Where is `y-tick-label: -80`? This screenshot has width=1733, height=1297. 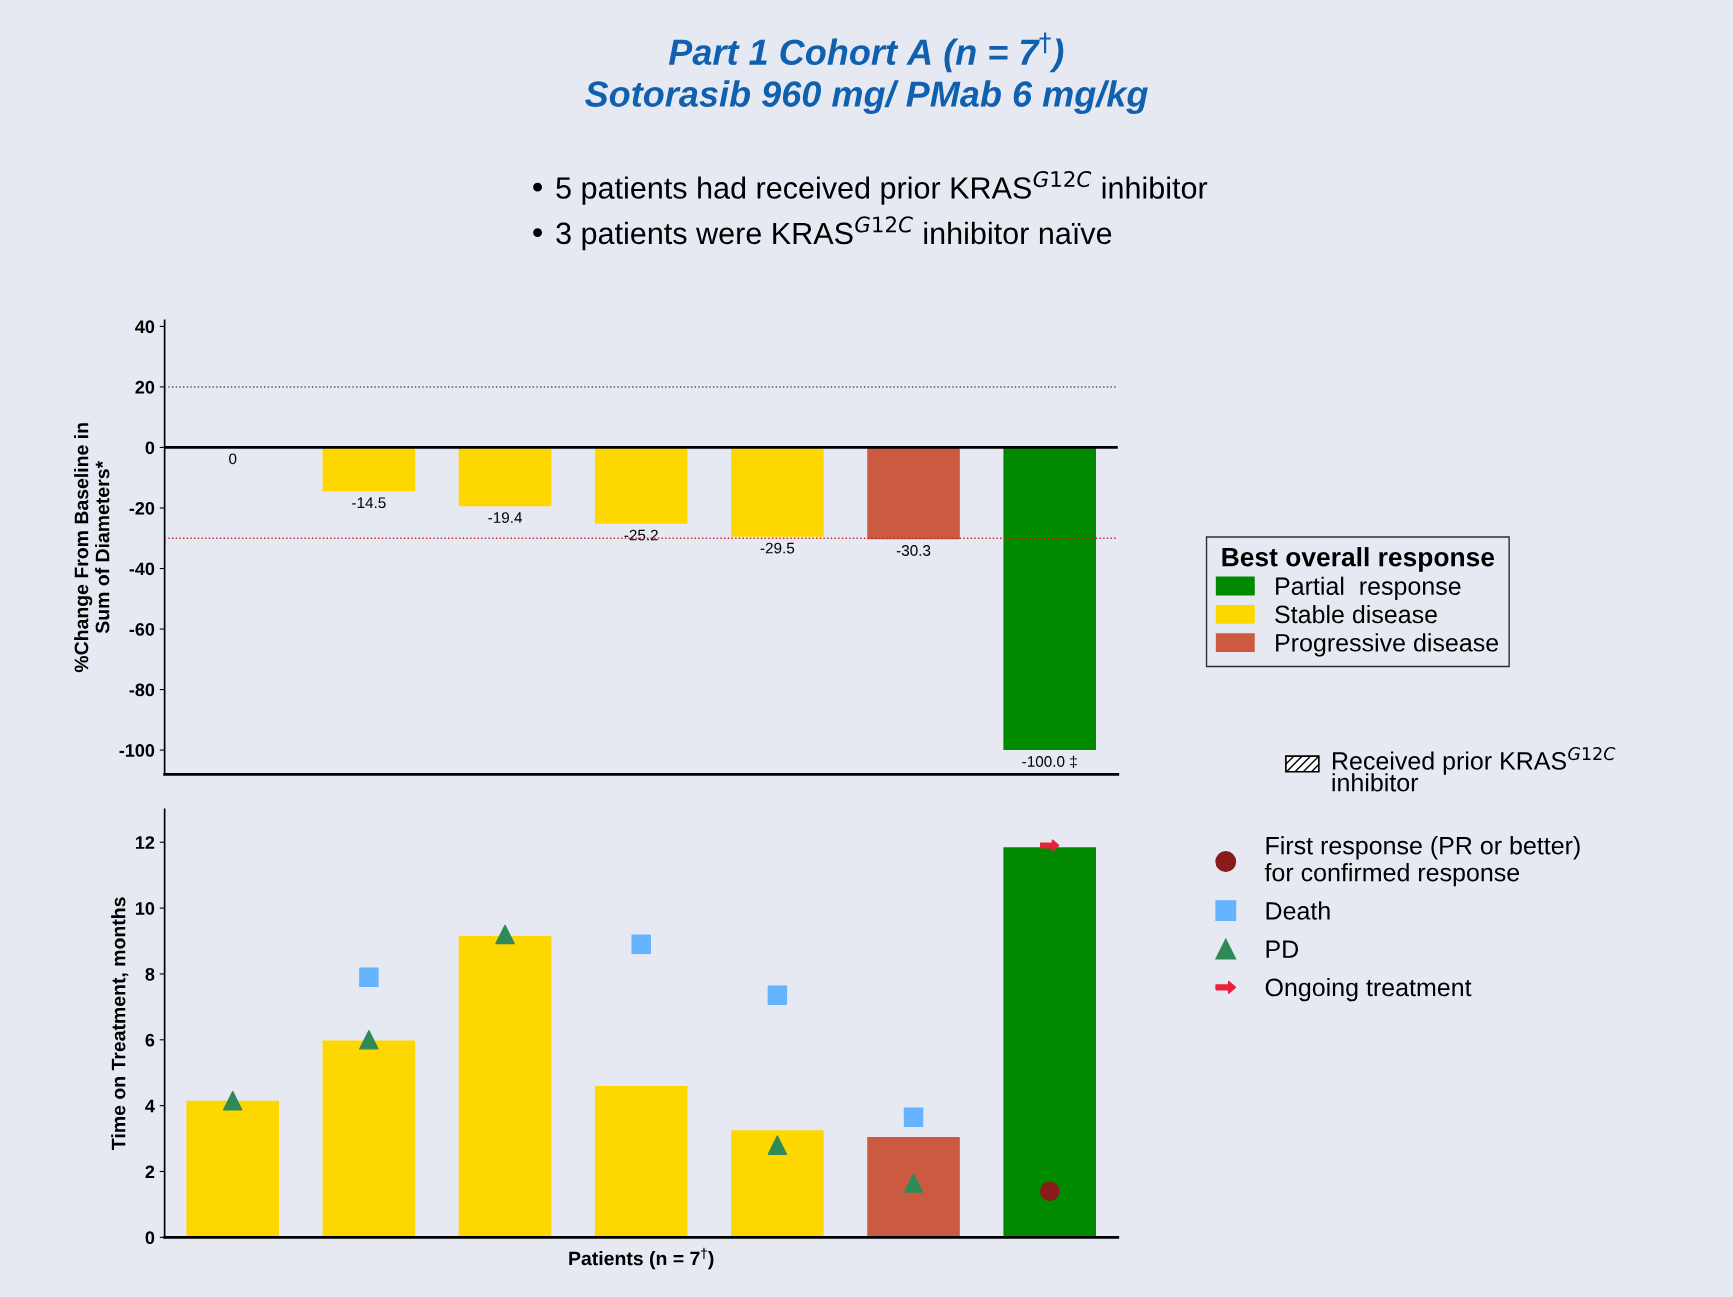
y-tick-label: -80 is located at coordinates (142, 690).